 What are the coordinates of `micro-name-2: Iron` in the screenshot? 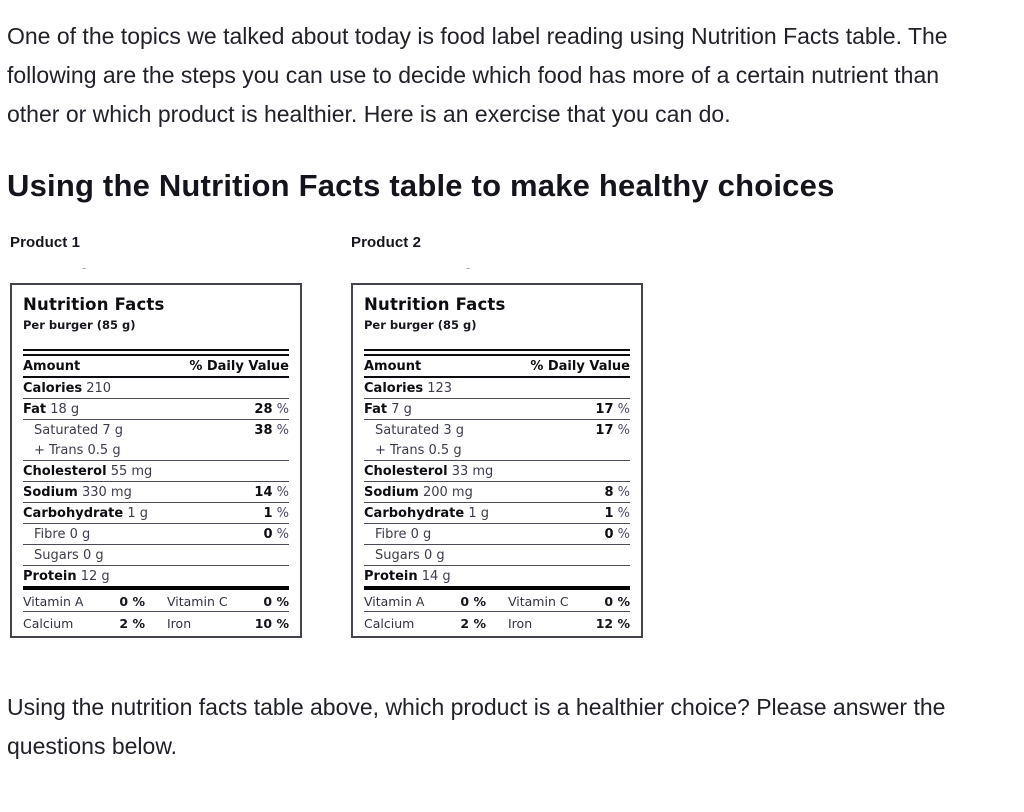 It's located at (520, 623).